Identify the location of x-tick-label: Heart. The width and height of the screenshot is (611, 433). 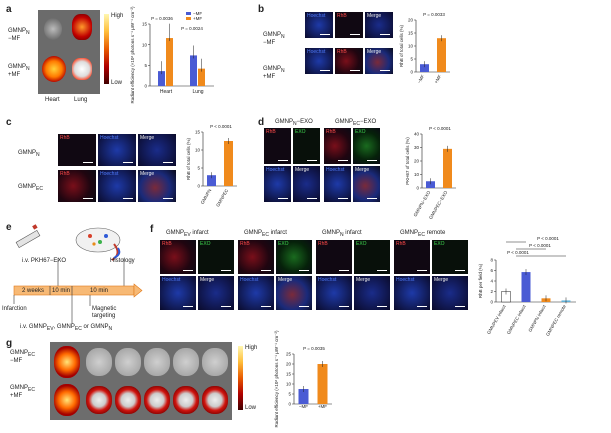
(166, 92).